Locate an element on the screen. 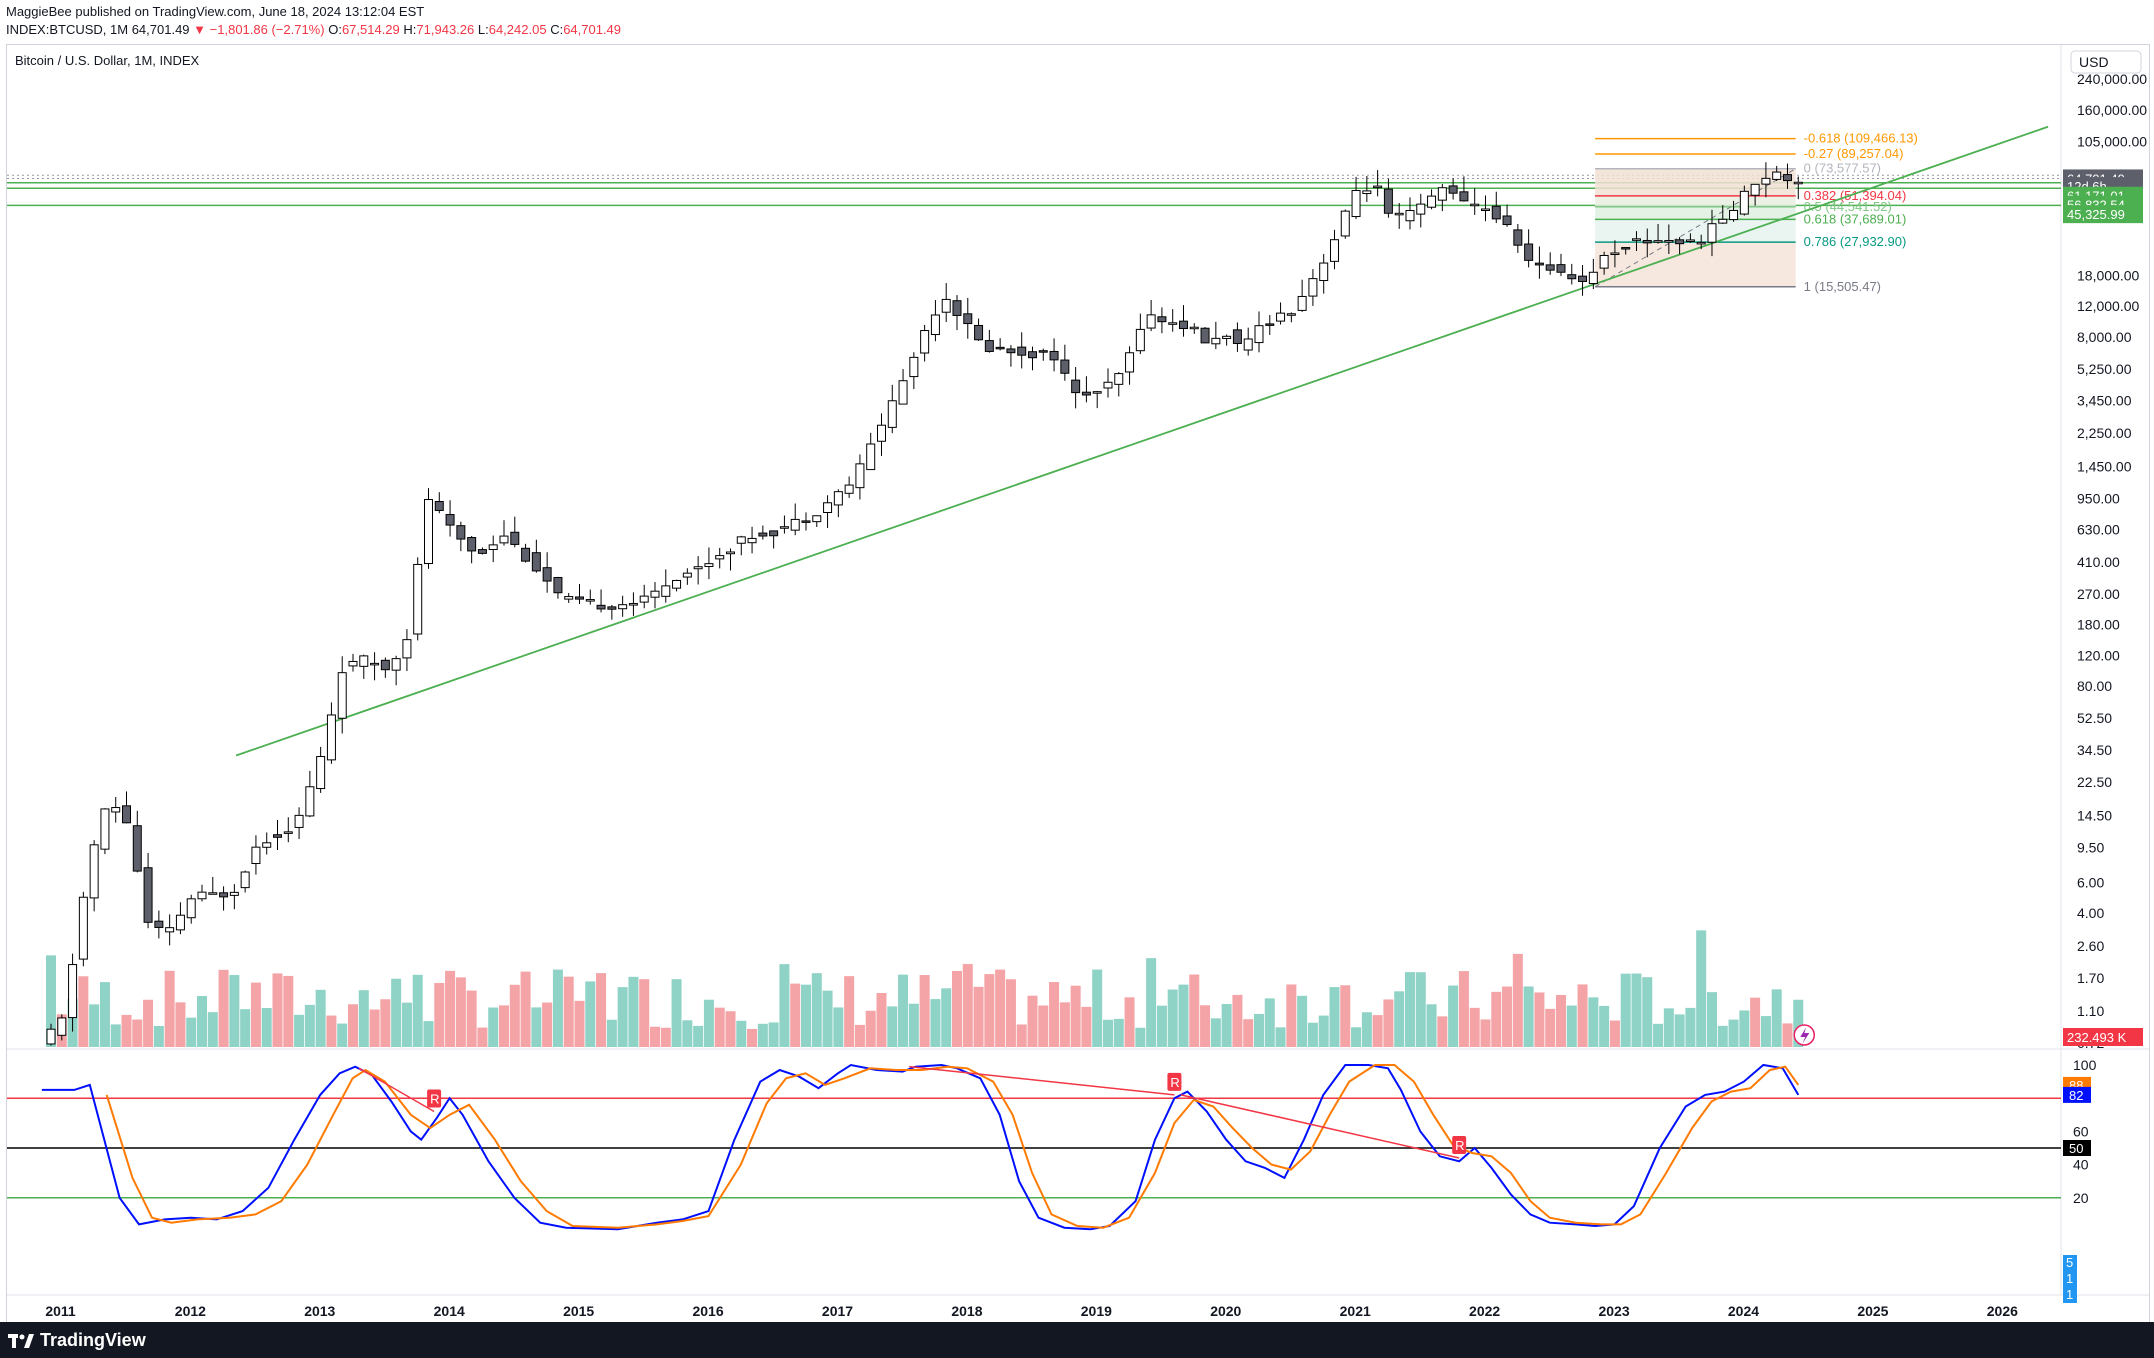 The image size is (2154, 1358). currency-button is located at coordinates (2106, 62).